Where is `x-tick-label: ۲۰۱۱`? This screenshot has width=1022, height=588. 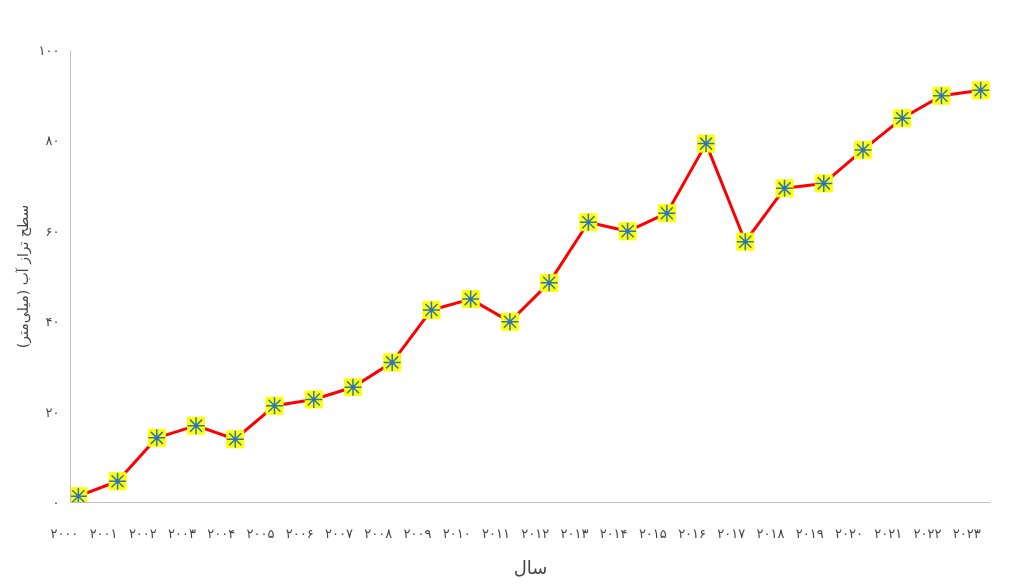
x-tick-label: ۲۰۱۱ is located at coordinates (495, 533).